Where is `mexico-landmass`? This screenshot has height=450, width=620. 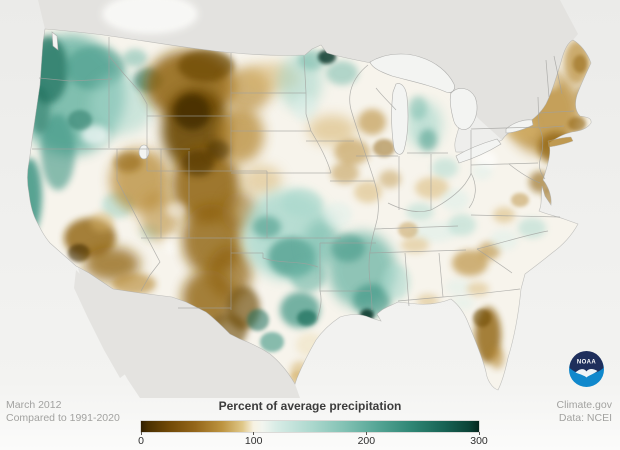
mexico-landmass is located at coordinates (189, 333).